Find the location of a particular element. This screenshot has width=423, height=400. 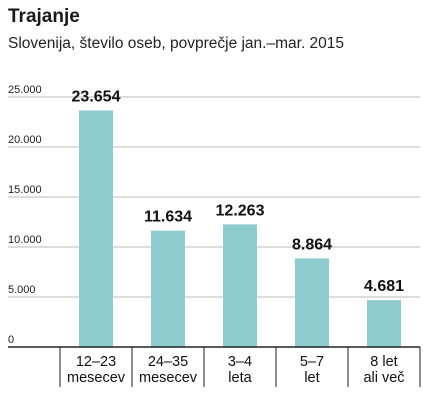

x-tick-label: leta is located at coordinates (240, 378).